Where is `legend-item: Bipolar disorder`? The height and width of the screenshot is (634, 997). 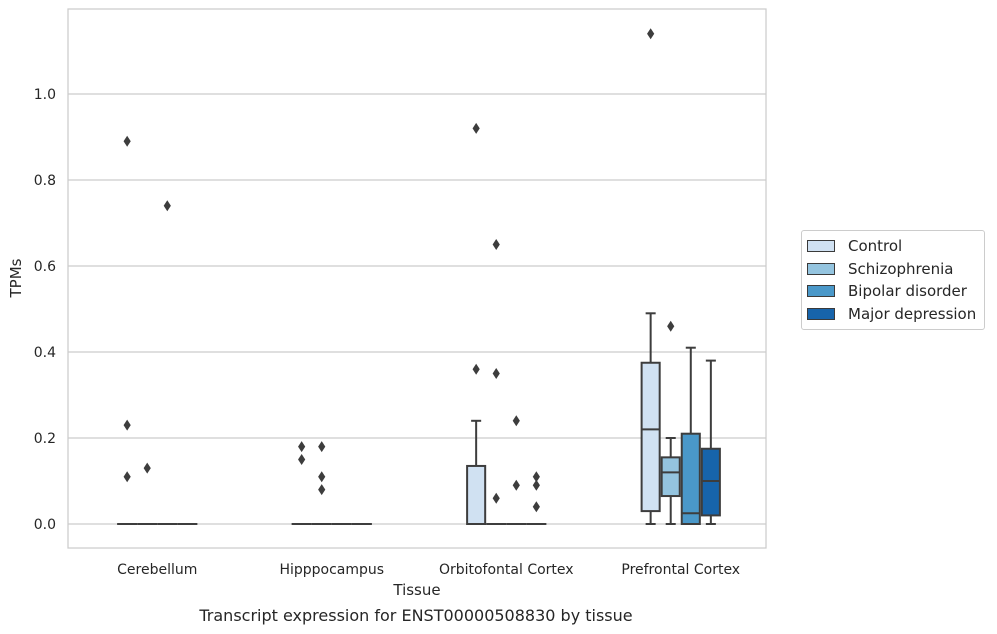
legend-item: Bipolar disorder is located at coordinates (893, 291).